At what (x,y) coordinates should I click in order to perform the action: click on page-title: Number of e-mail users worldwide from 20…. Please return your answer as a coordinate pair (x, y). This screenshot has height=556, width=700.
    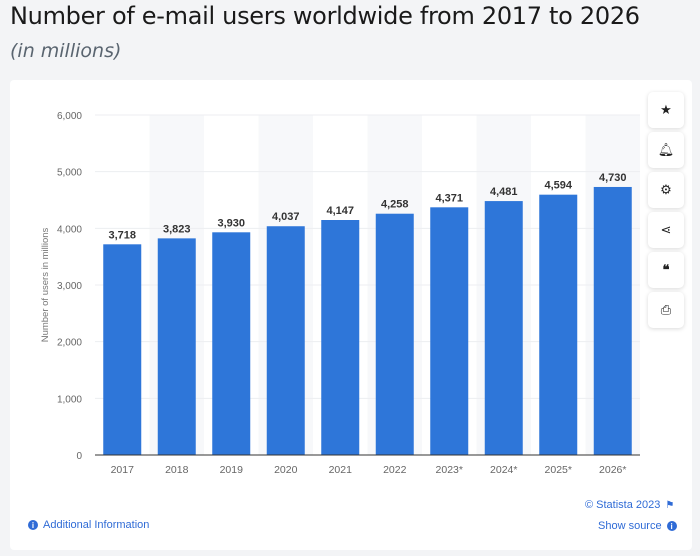
    Looking at the image, I should click on (325, 16).